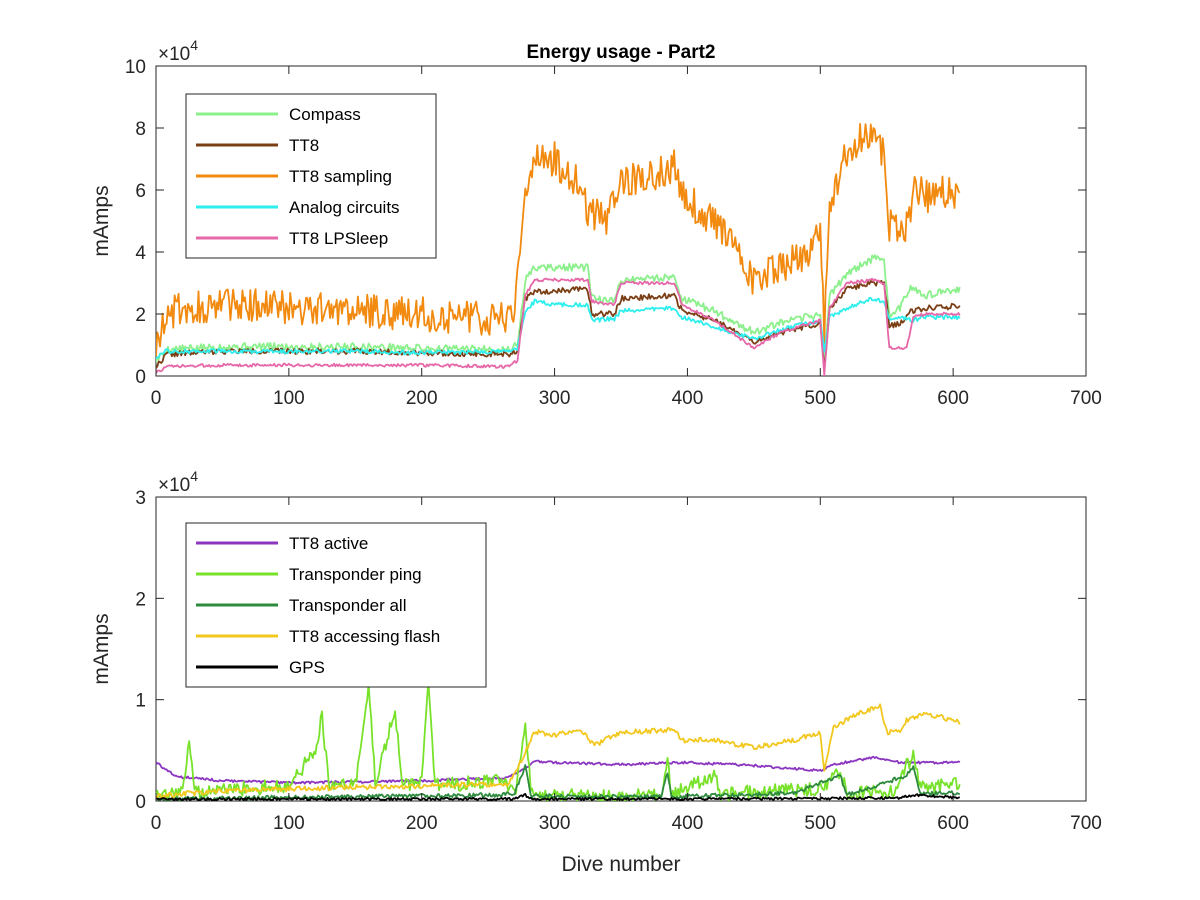 Image resolution: width=1200 pixels, height=900 pixels. Describe the element at coordinates (140, 253) in the screenshot. I see `y-tick-label: 4` at that location.